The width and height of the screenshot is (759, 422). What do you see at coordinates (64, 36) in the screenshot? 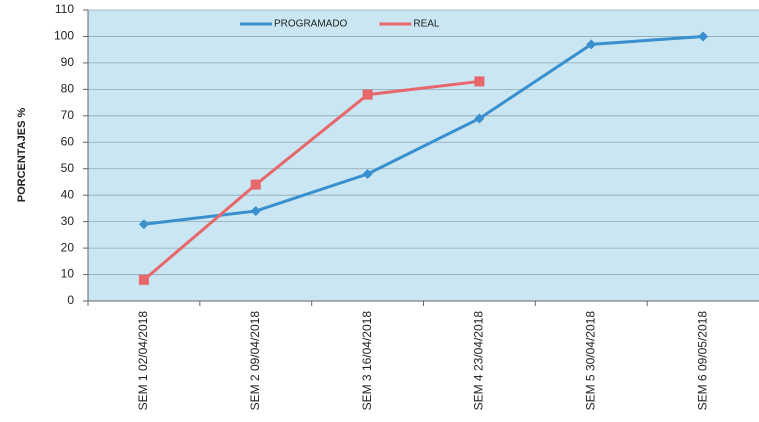
I see `y-tick-label: 100` at bounding box center [64, 36].